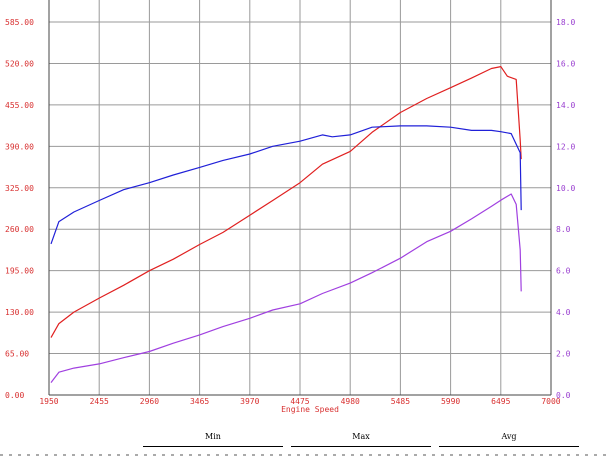 The width and height of the screenshot is (610, 458). Describe the element at coordinates (310, 409) in the screenshot. I see `x-axis-label: Engine Speed` at that location.